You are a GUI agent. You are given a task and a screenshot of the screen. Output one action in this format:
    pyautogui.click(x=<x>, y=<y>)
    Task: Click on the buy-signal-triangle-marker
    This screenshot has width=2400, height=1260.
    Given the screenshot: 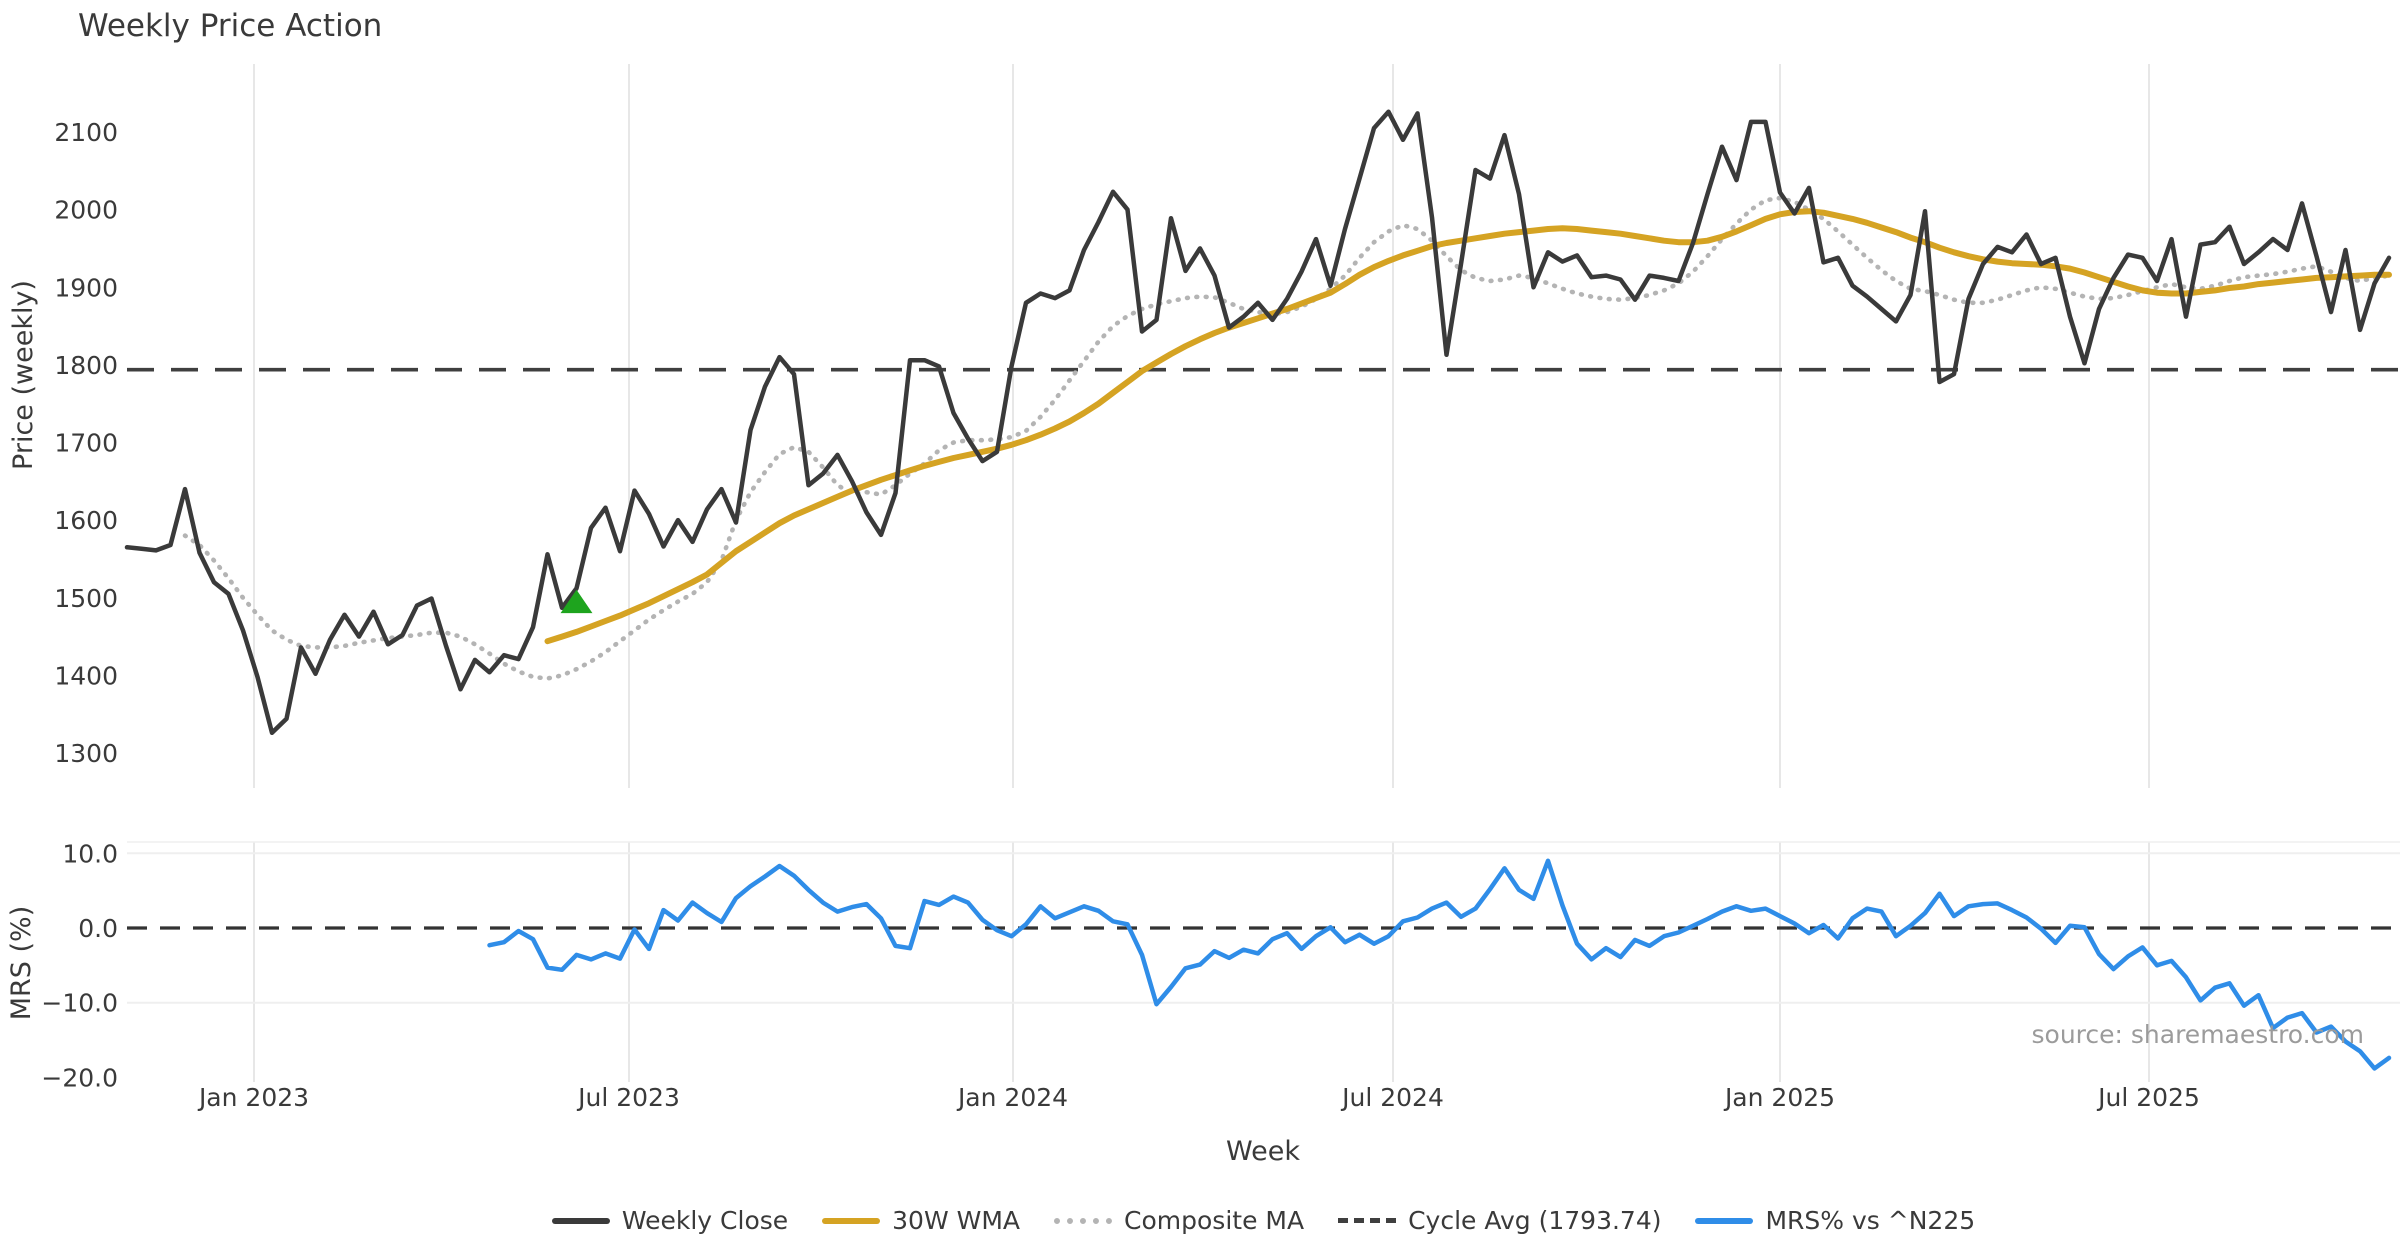 What is the action you would take?
    pyautogui.click(x=576, y=601)
    